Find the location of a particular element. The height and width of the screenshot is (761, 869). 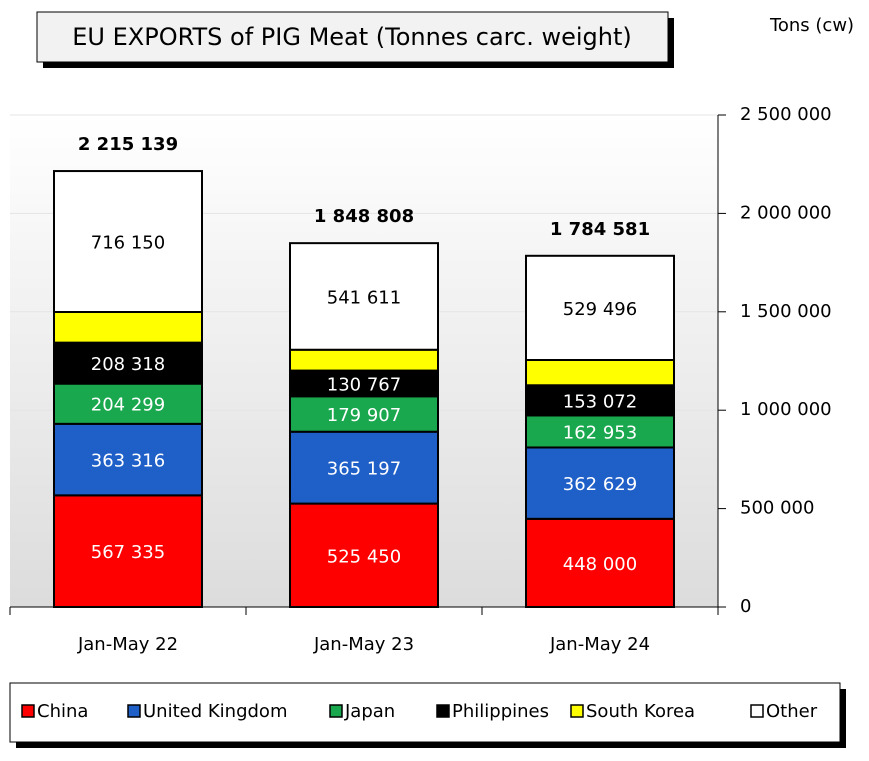

legend-box is located at coordinates (425, 712).